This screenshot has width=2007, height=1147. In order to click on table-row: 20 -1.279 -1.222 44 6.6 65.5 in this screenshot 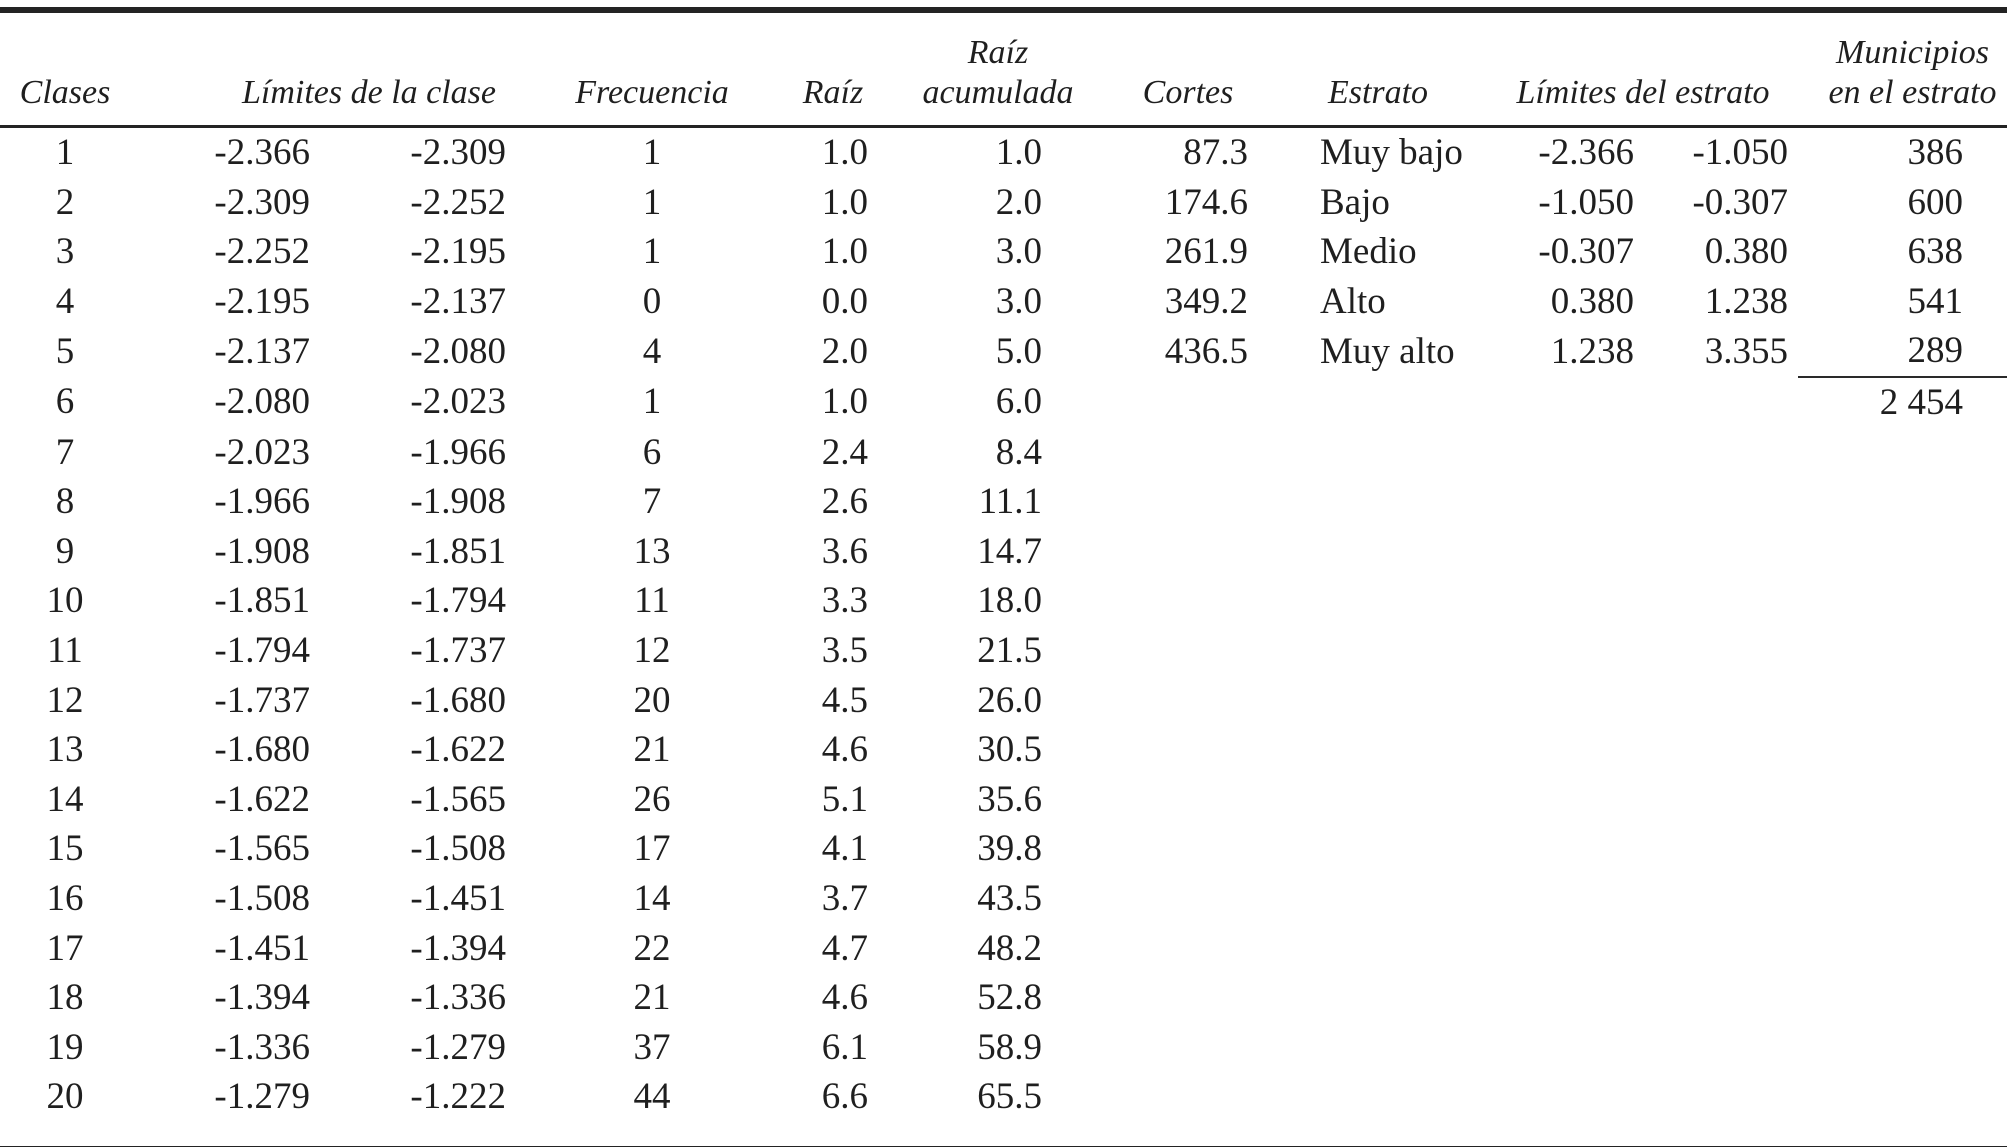, I will do `click(1003, 1109)`.